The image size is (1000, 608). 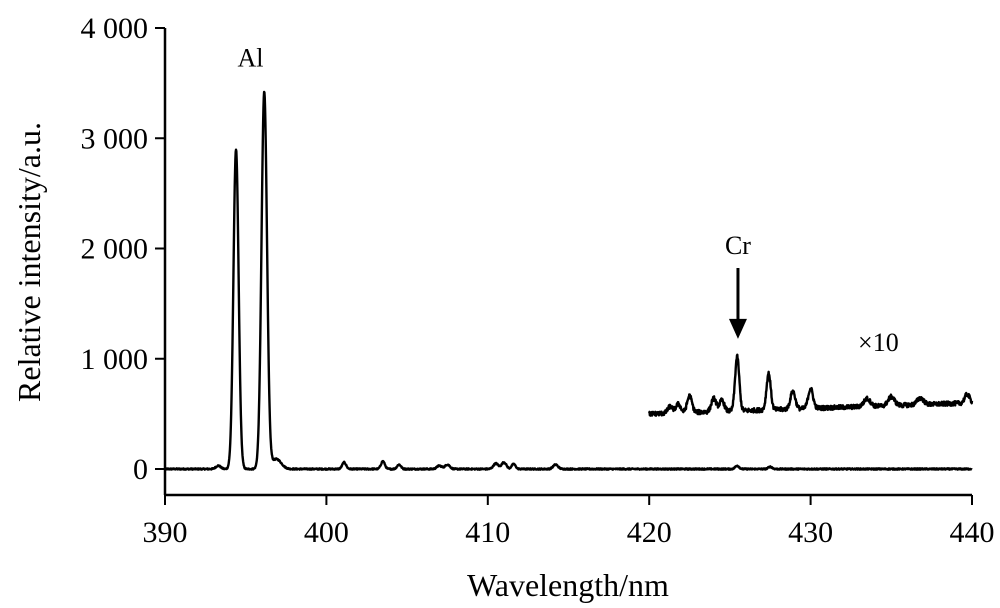 I want to click on al-label: Al, so click(x=251, y=58).